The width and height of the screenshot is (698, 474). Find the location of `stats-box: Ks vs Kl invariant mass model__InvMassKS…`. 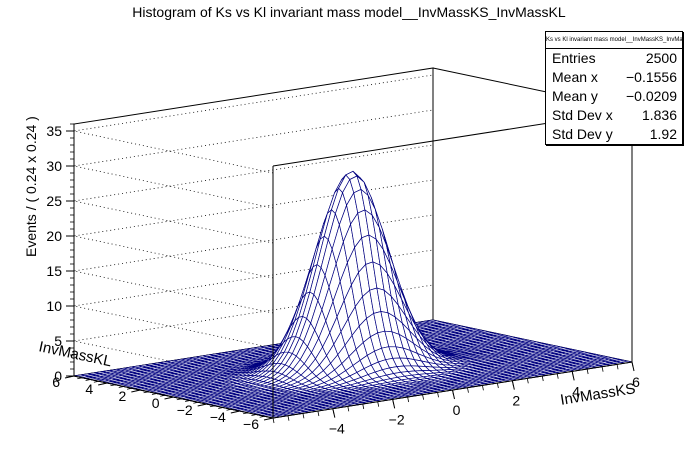

stats-box: Ks vs Kl invariant mass model__InvMassKS… is located at coordinates (614, 88).